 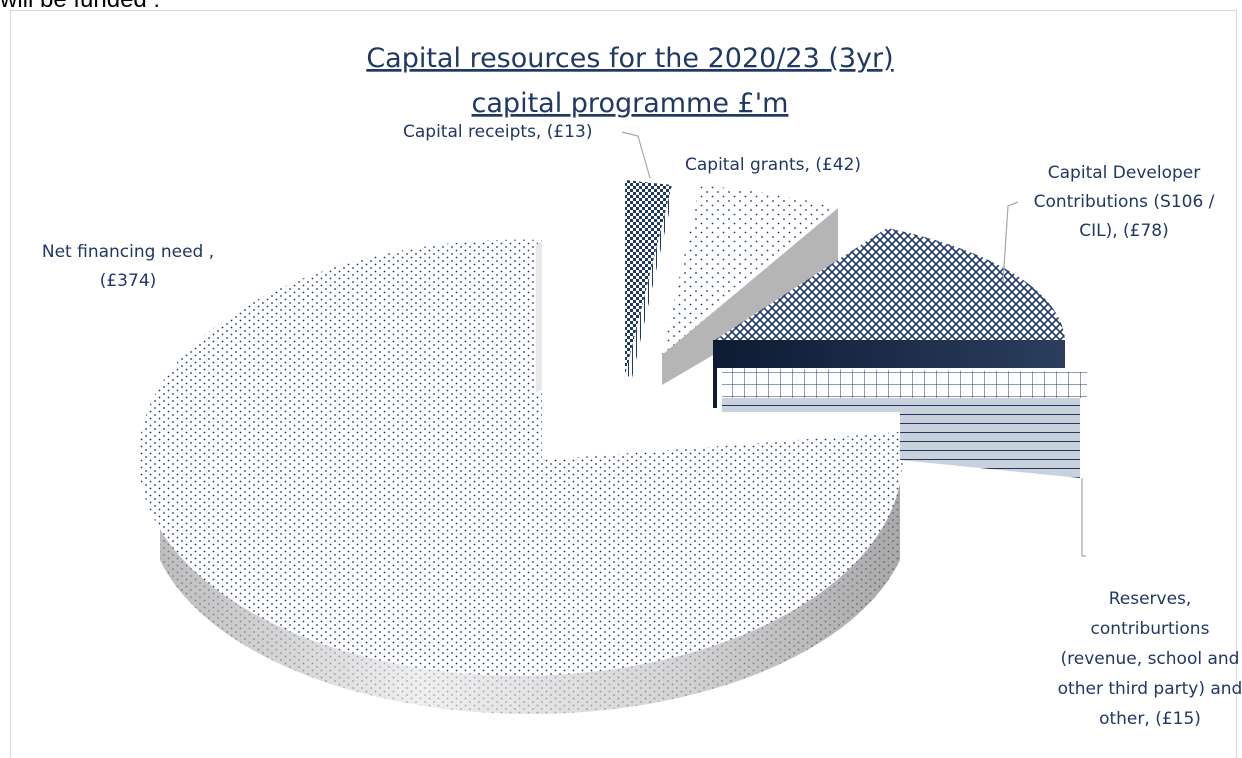 I want to click on slice-reserves-side-left, so click(x=811, y=405).